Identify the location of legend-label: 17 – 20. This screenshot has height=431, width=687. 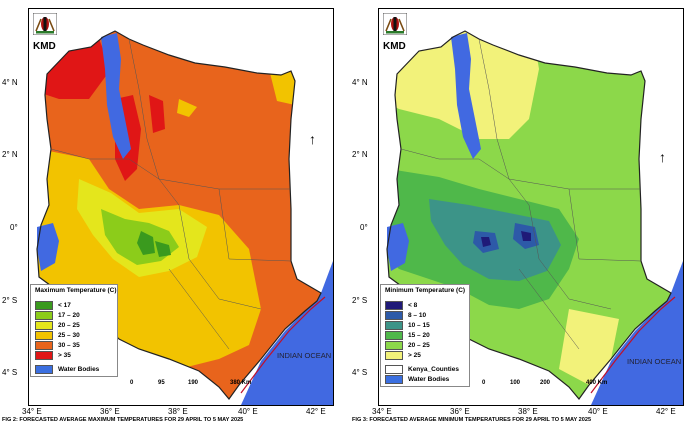
(69, 315).